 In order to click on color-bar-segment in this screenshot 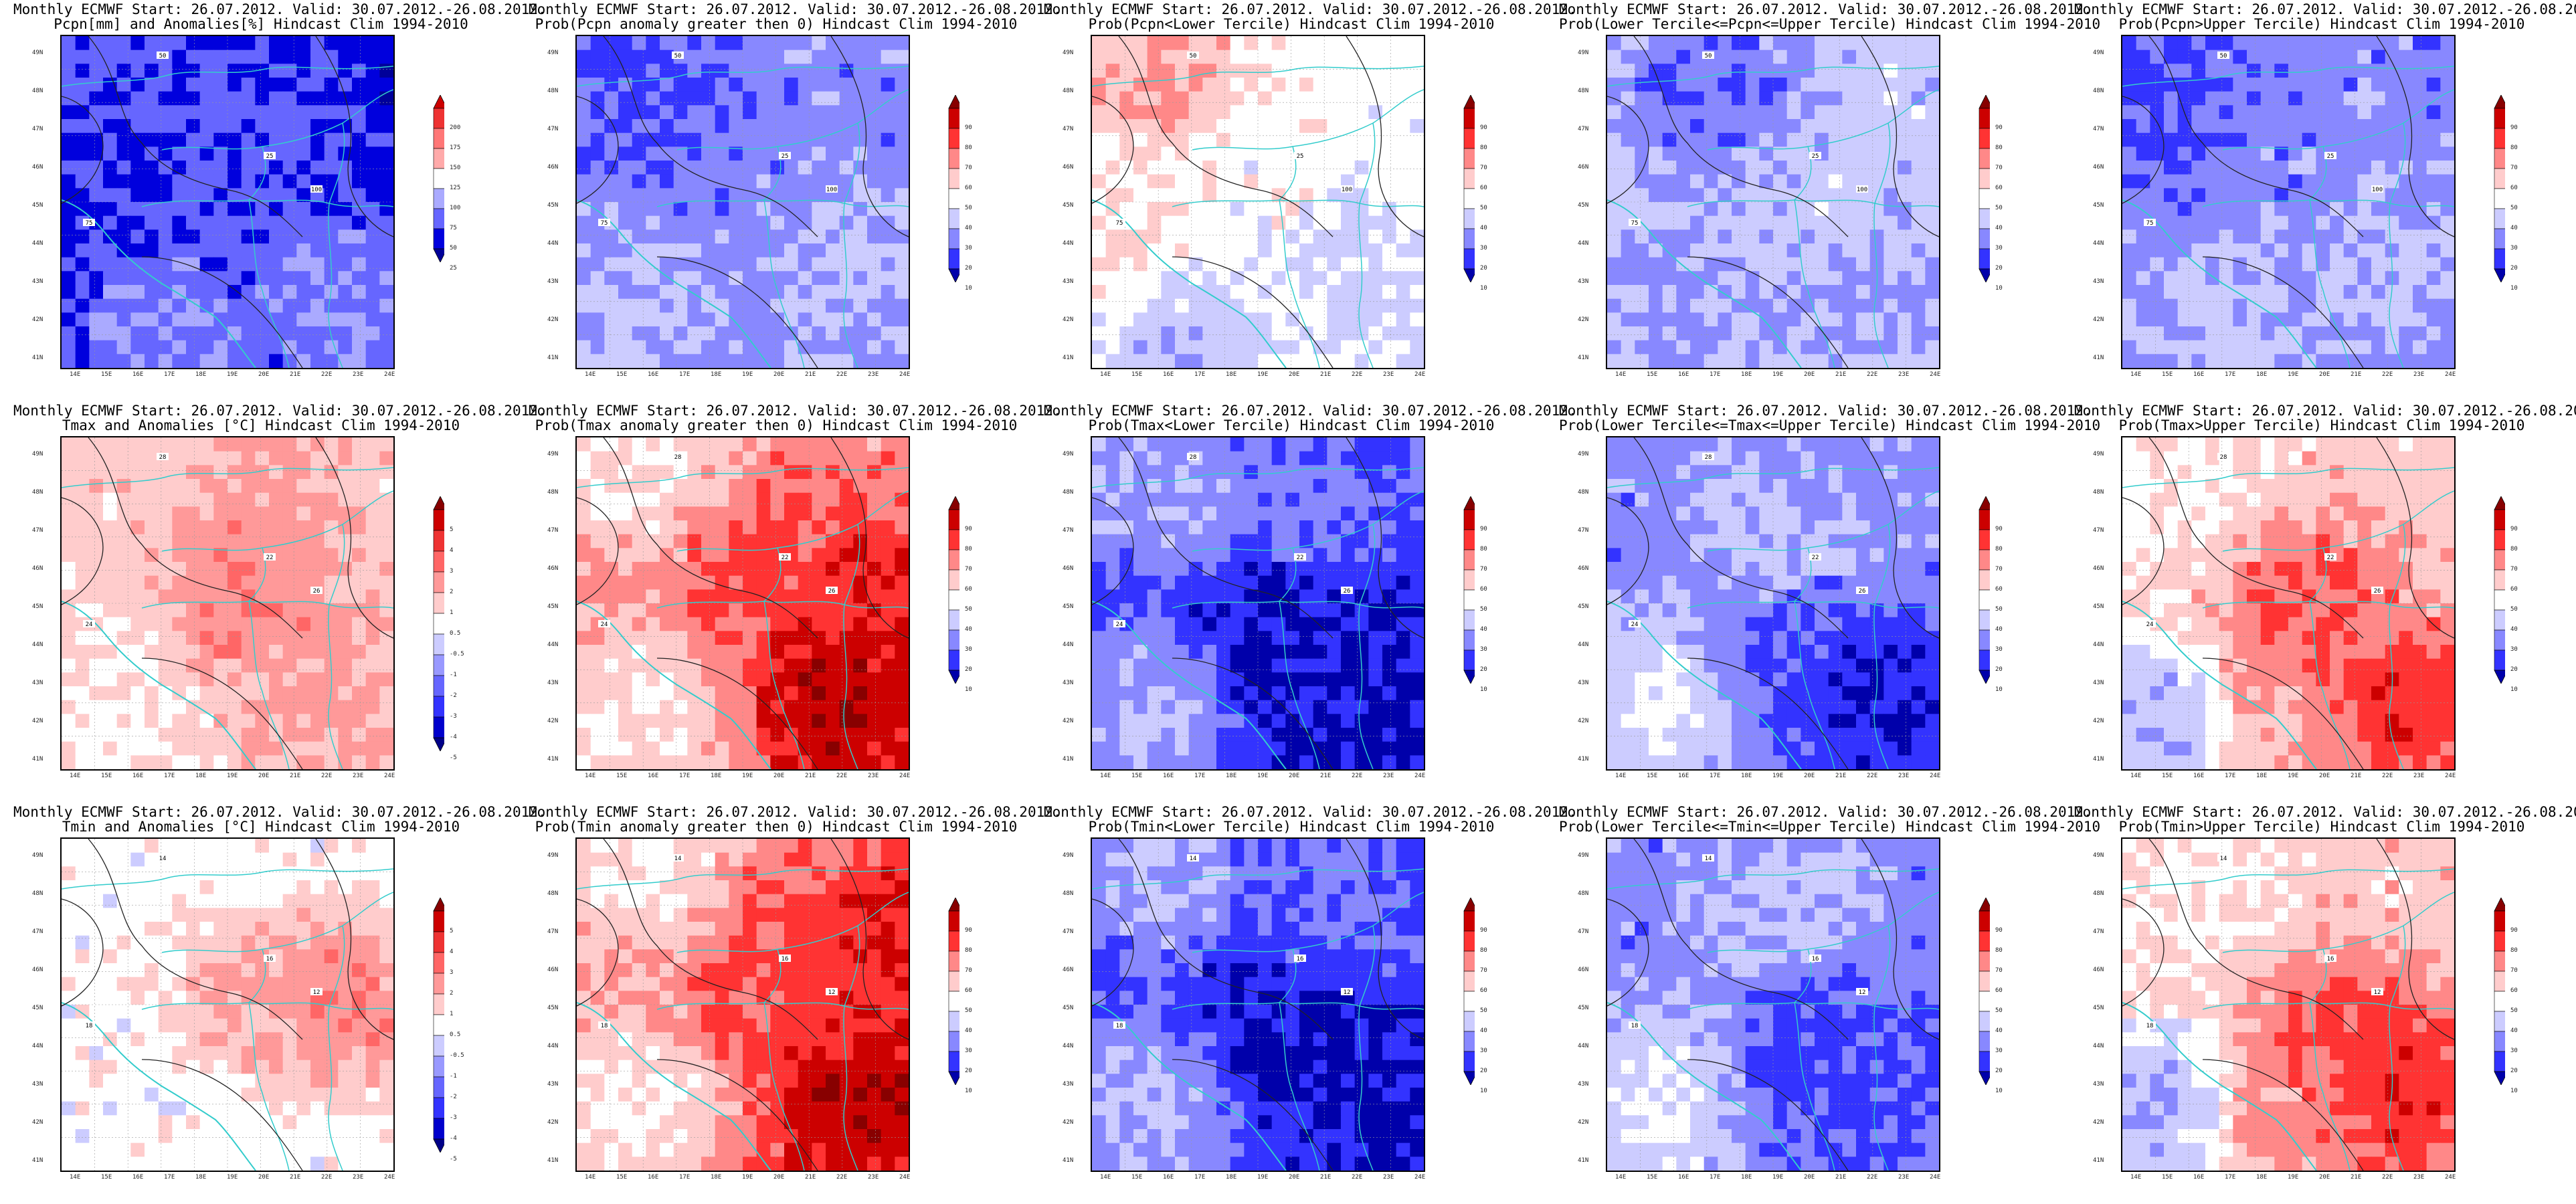, I will do `click(438, 707)`.